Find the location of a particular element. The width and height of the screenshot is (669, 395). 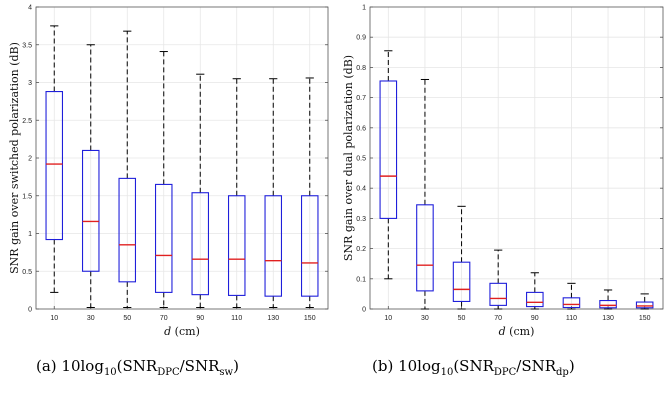

y-tick-label: 4 is located at coordinates (30, 8).